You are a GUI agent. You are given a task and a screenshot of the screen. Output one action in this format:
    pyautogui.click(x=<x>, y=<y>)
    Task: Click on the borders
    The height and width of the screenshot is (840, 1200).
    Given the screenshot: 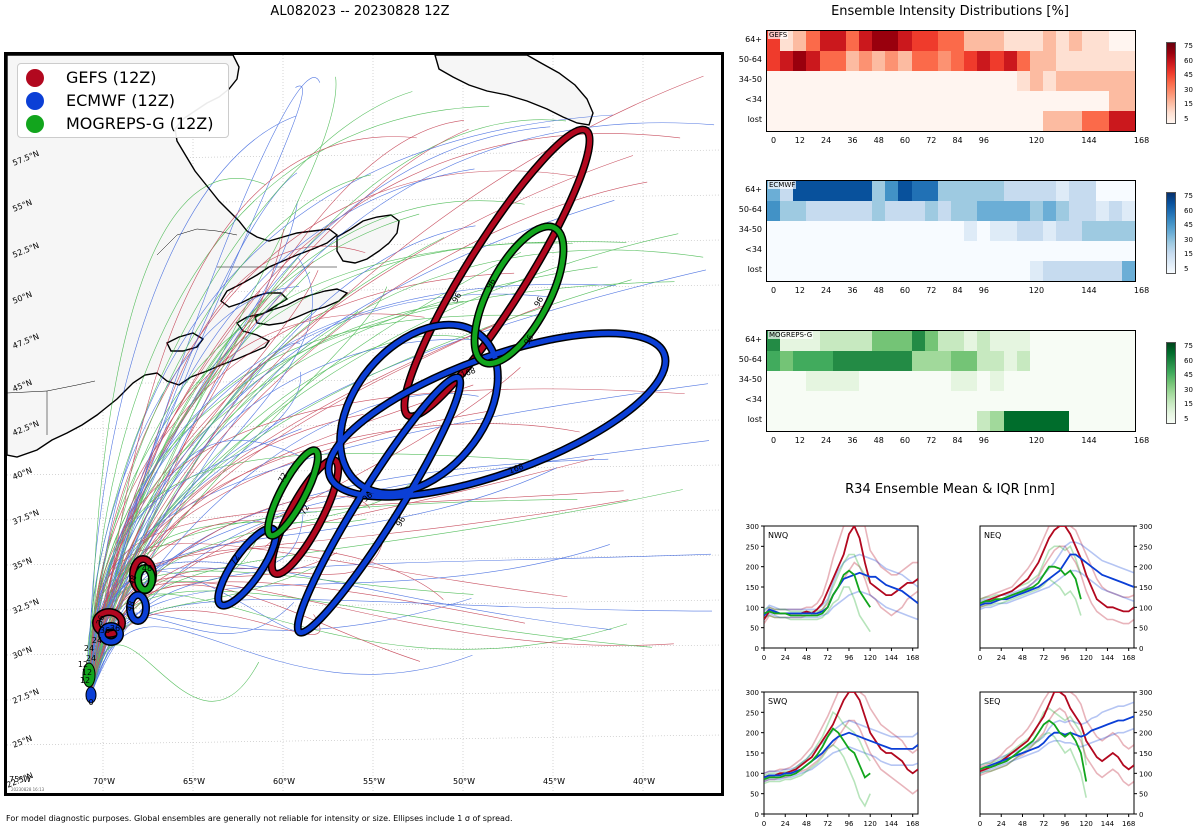 What is the action you would take?
    pyautogui.click(x=172, y=331)
    